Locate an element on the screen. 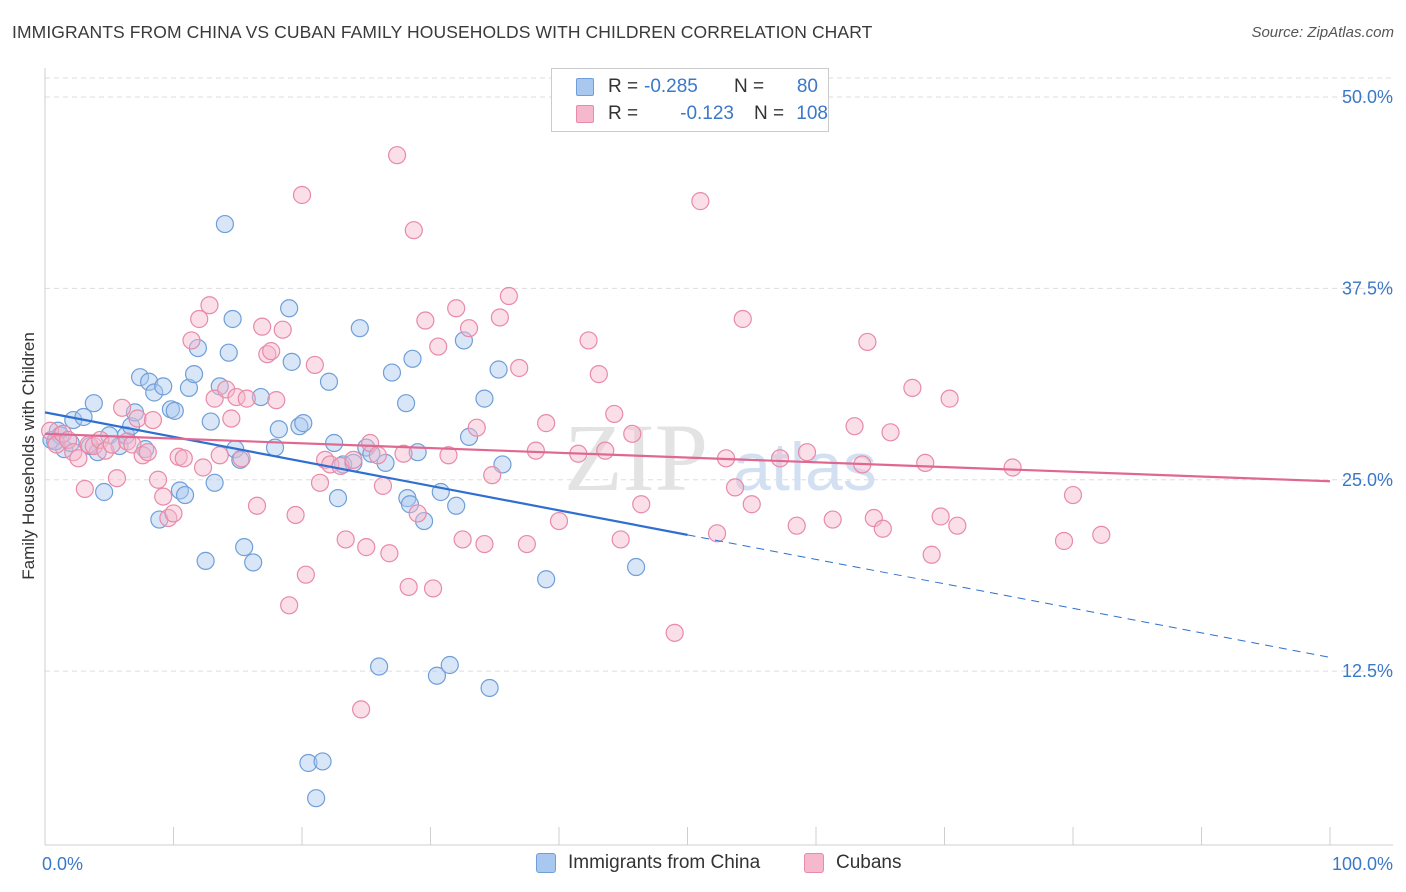  r-value: -0.285 is located at coordinates (671, 86).